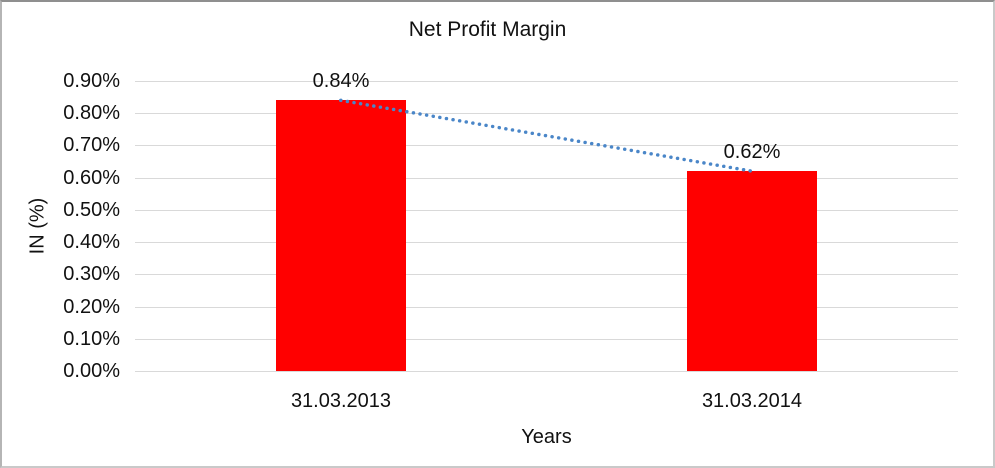 The image size is (995, 468). What do you see at coordinates (91, 81) in the screenshot?
I see `y-axis-tick-label: 0.90%` at bounding box center [91, 81].